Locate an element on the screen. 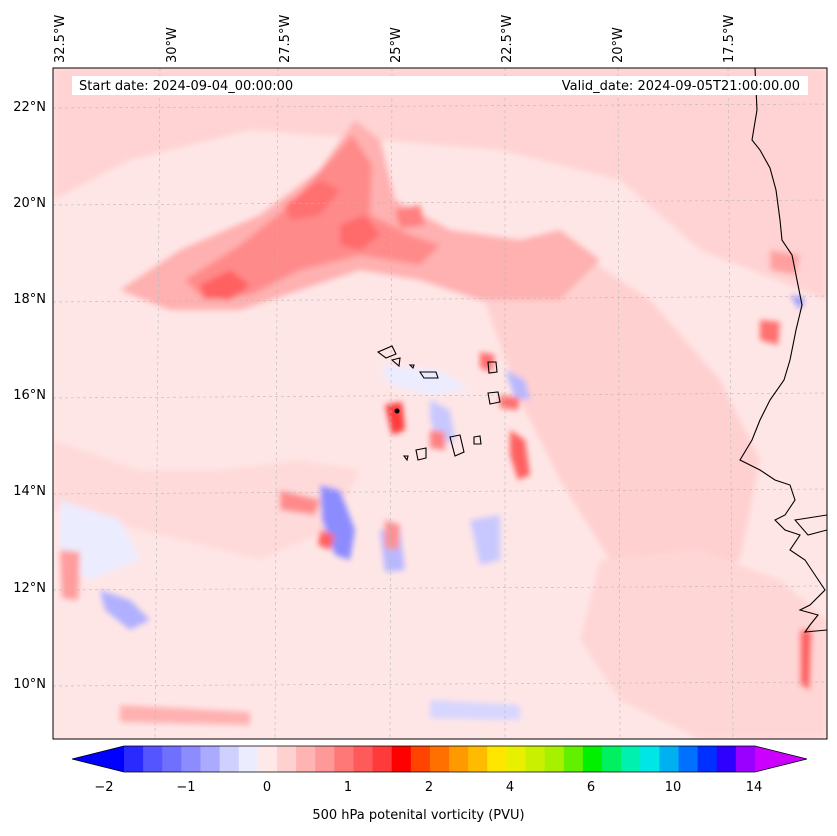 Image resolution: width=837 pixels, height=836 pixels. colorbar-tick: 1 is located at coordinates (348, 787).